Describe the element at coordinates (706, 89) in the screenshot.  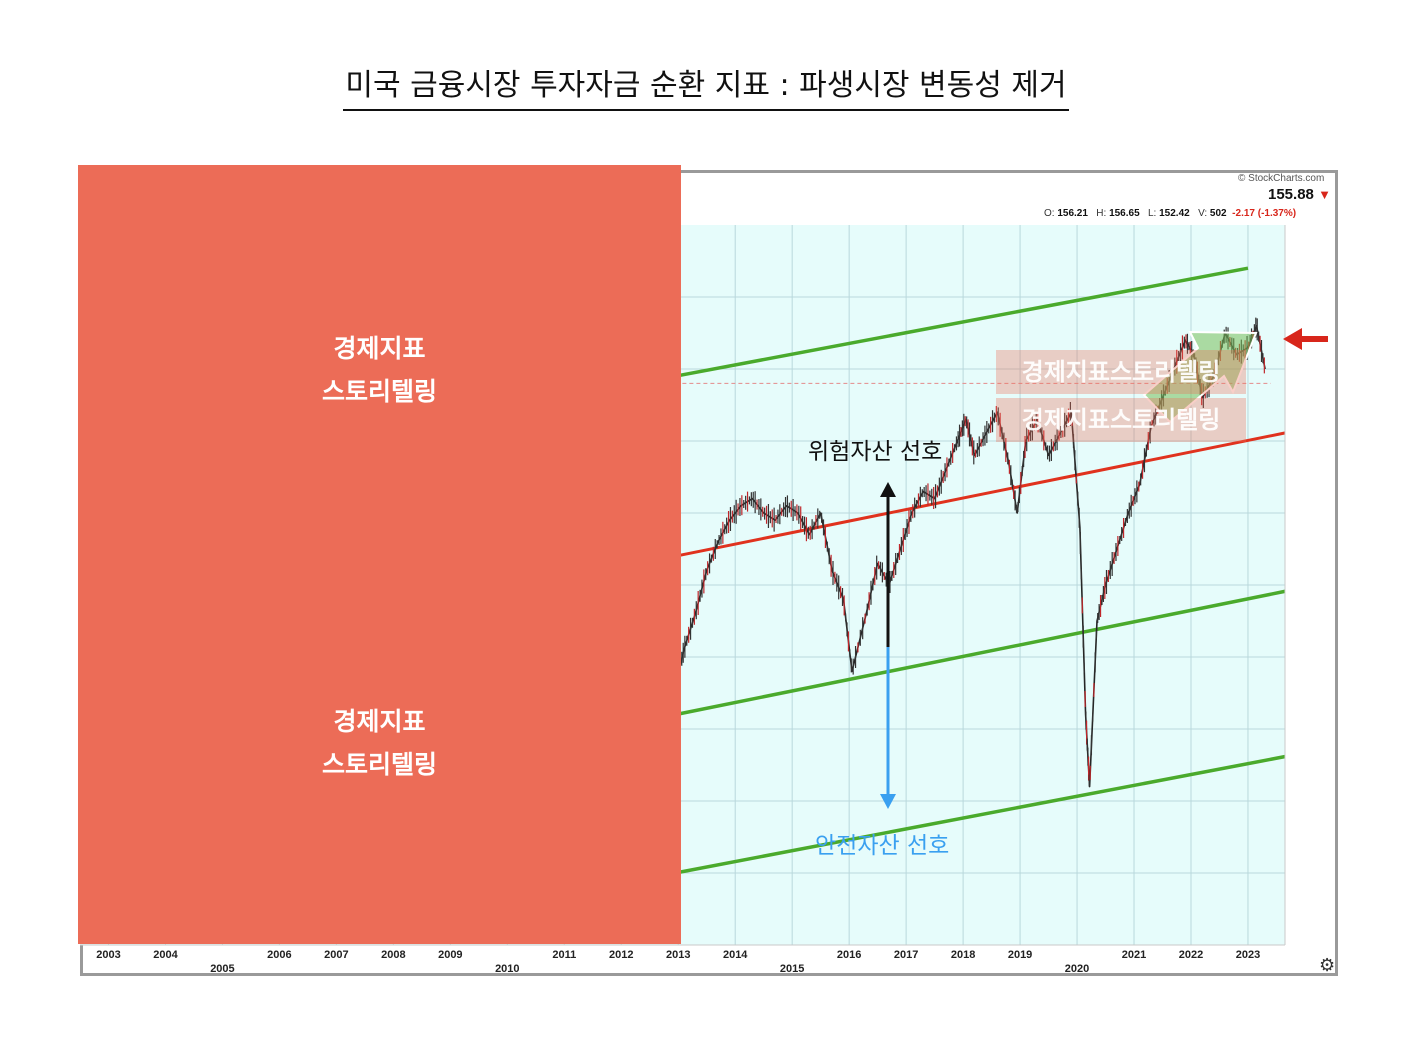
I see `page-title-text: 미국 금융시장 투자자금 순환 지표 : 파생시장 변동성 제거` at that location.